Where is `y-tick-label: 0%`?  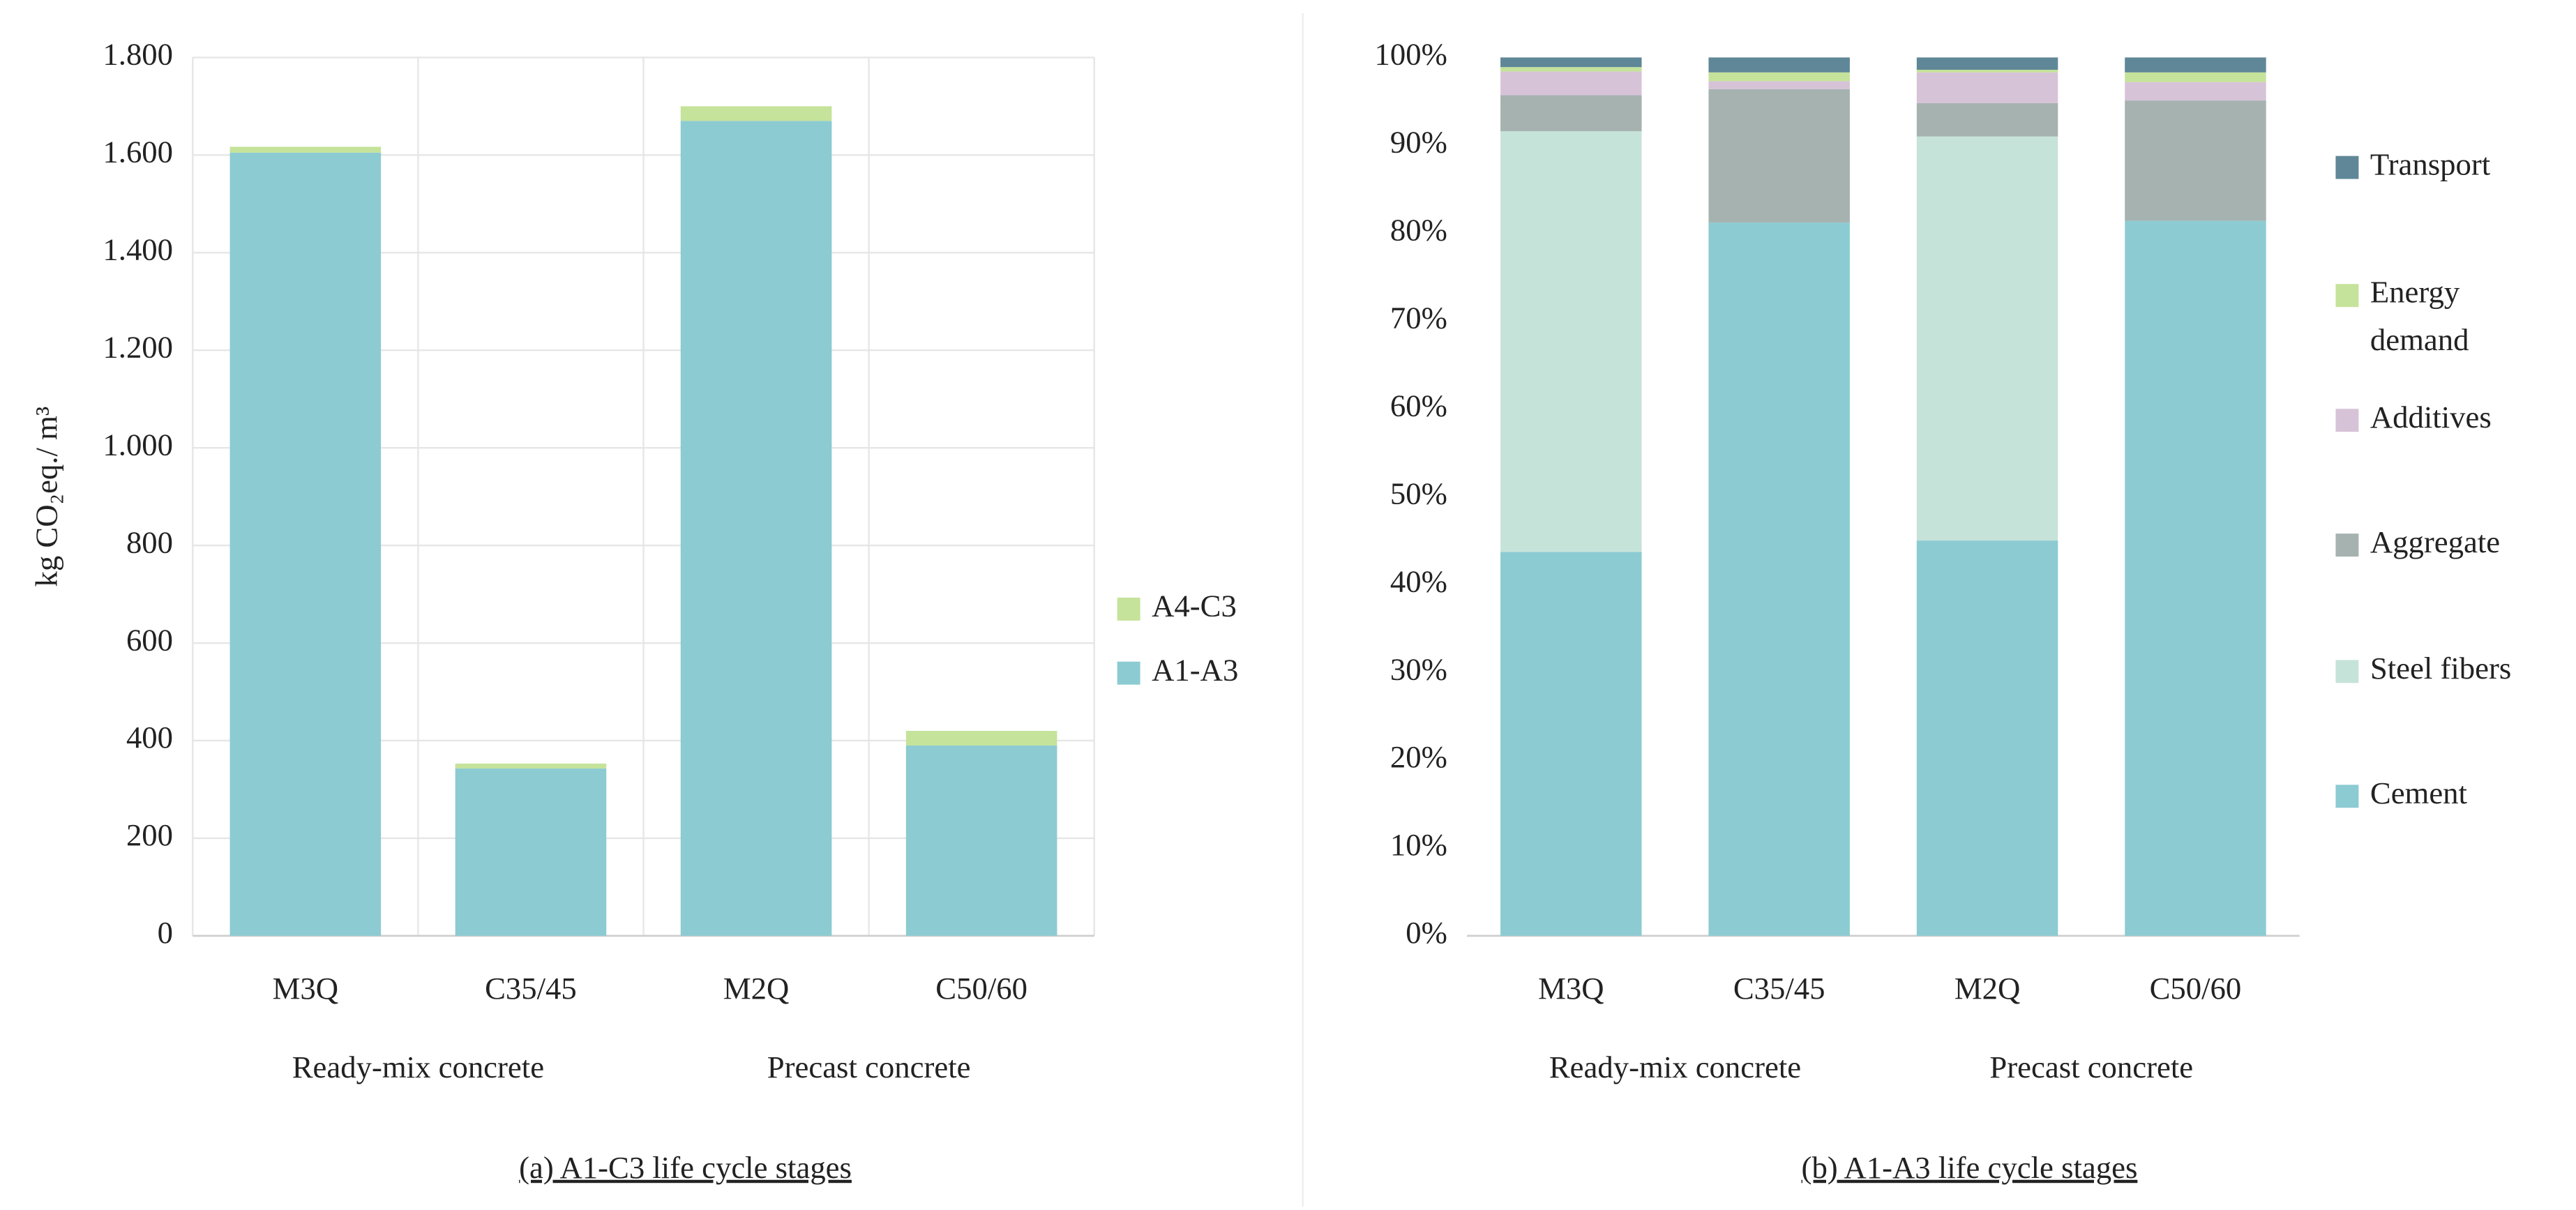 y-tick-label: 0% is located at coordinates (1426, 932).